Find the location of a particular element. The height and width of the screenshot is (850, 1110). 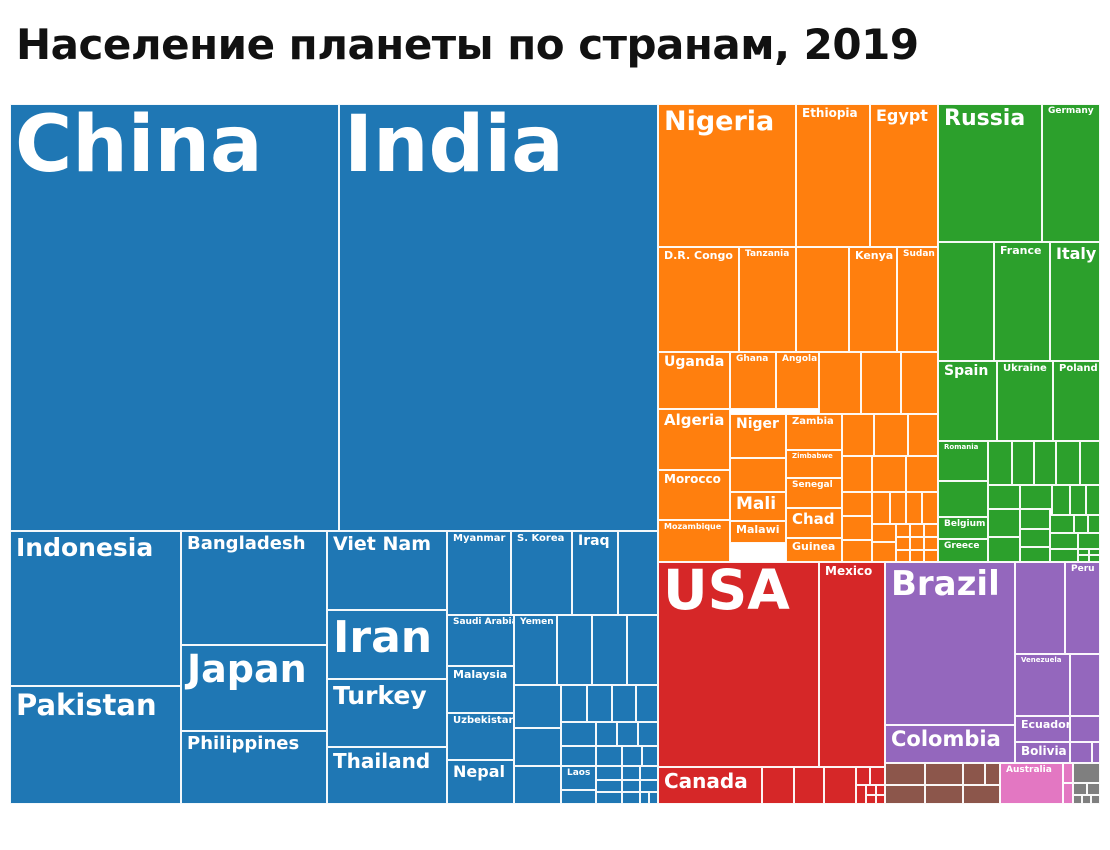

tile-ecuador: Ecuador is located at coordinates (1042, 729).